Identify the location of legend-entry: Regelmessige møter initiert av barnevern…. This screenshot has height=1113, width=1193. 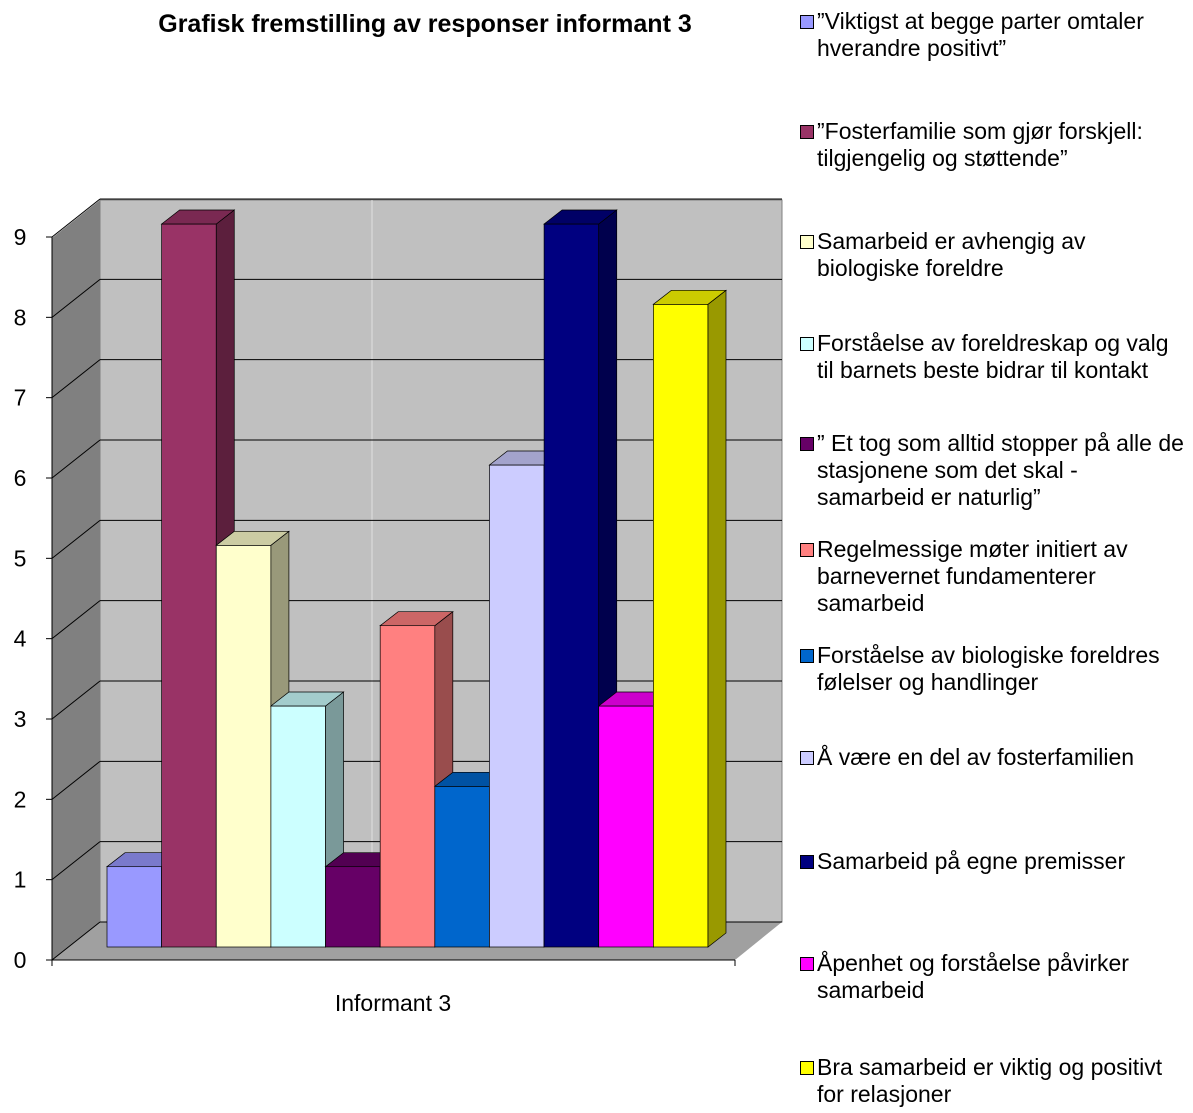
(995, 576).